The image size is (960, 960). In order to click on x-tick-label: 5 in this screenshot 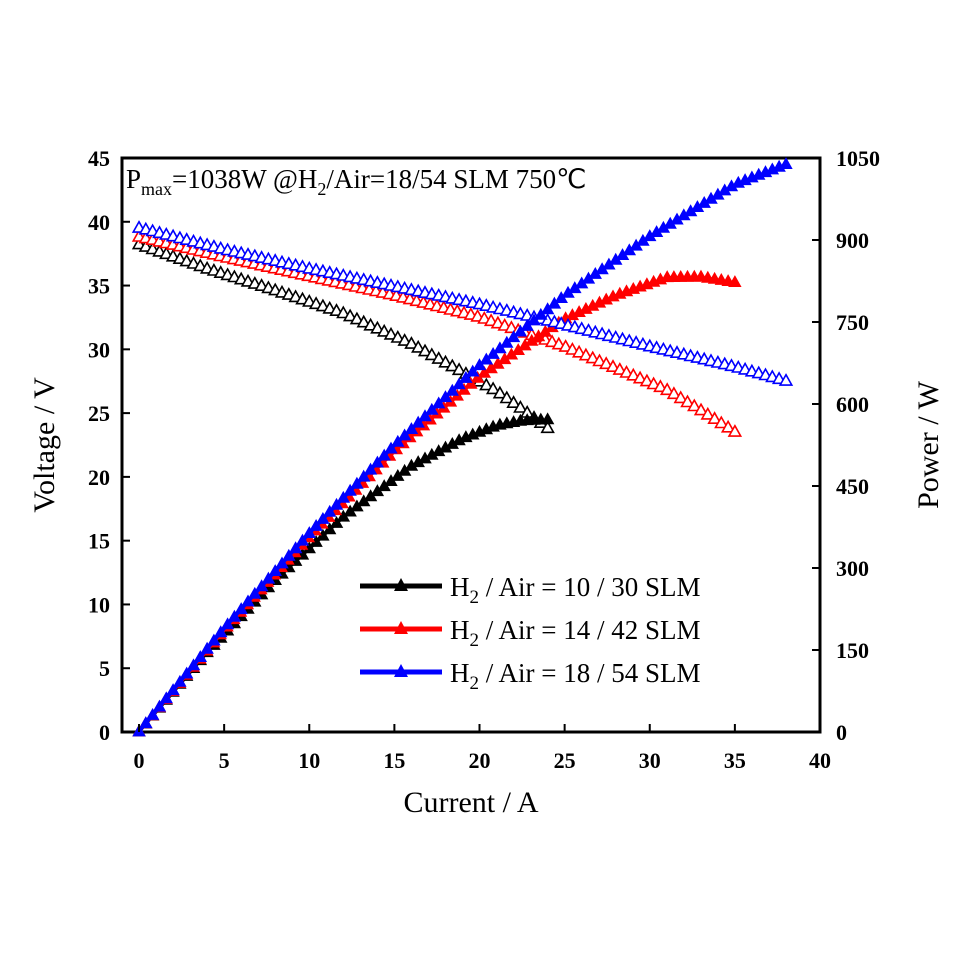, I will do `click(224, 760)`.